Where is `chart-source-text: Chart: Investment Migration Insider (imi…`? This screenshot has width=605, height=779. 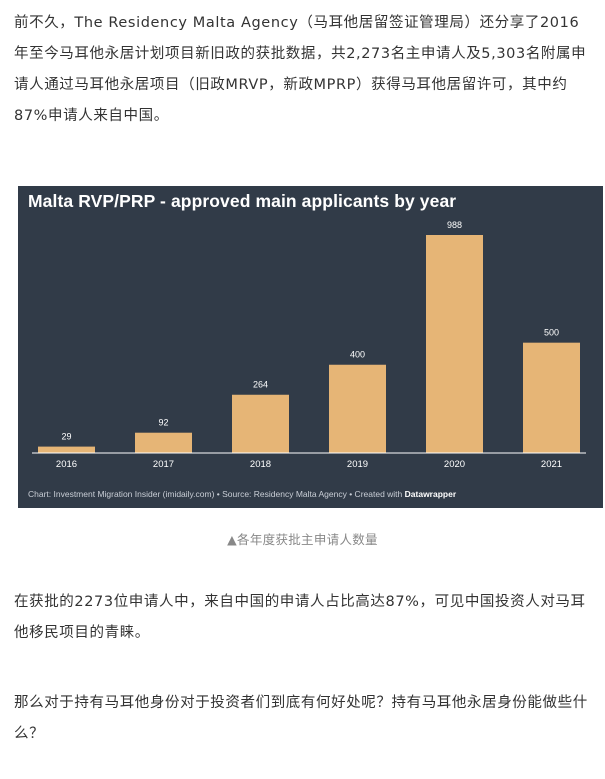
chart-source-text: Chart: Investment Migration Insider (imi… is located at coordinates (216, 494).